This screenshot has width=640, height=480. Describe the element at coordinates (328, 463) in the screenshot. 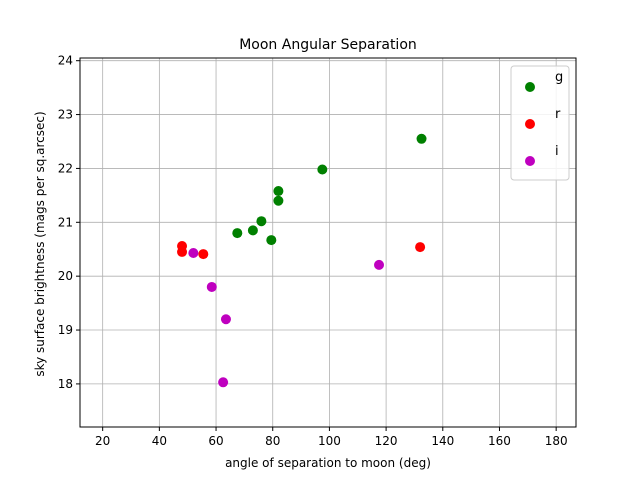

I see `x-axis-label: angle of separation to moon (deg)` at that location.